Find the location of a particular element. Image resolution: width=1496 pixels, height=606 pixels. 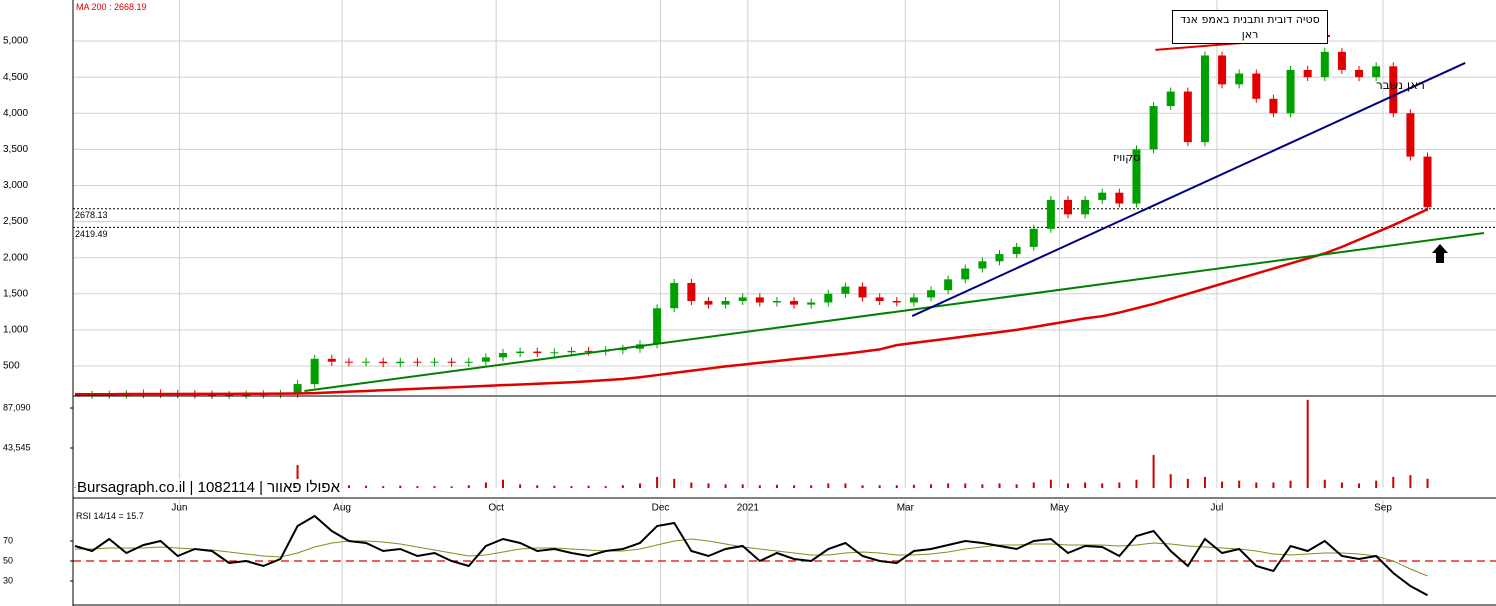

y-tick-label: 70 is located at coordinates (8, 540).